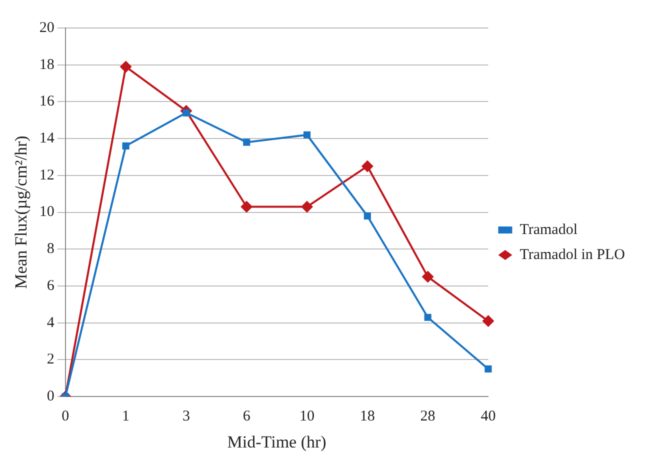  Describe the element at coordinates (46, 175) in the screenshot. I see `y-tick-label: 12` at that location.